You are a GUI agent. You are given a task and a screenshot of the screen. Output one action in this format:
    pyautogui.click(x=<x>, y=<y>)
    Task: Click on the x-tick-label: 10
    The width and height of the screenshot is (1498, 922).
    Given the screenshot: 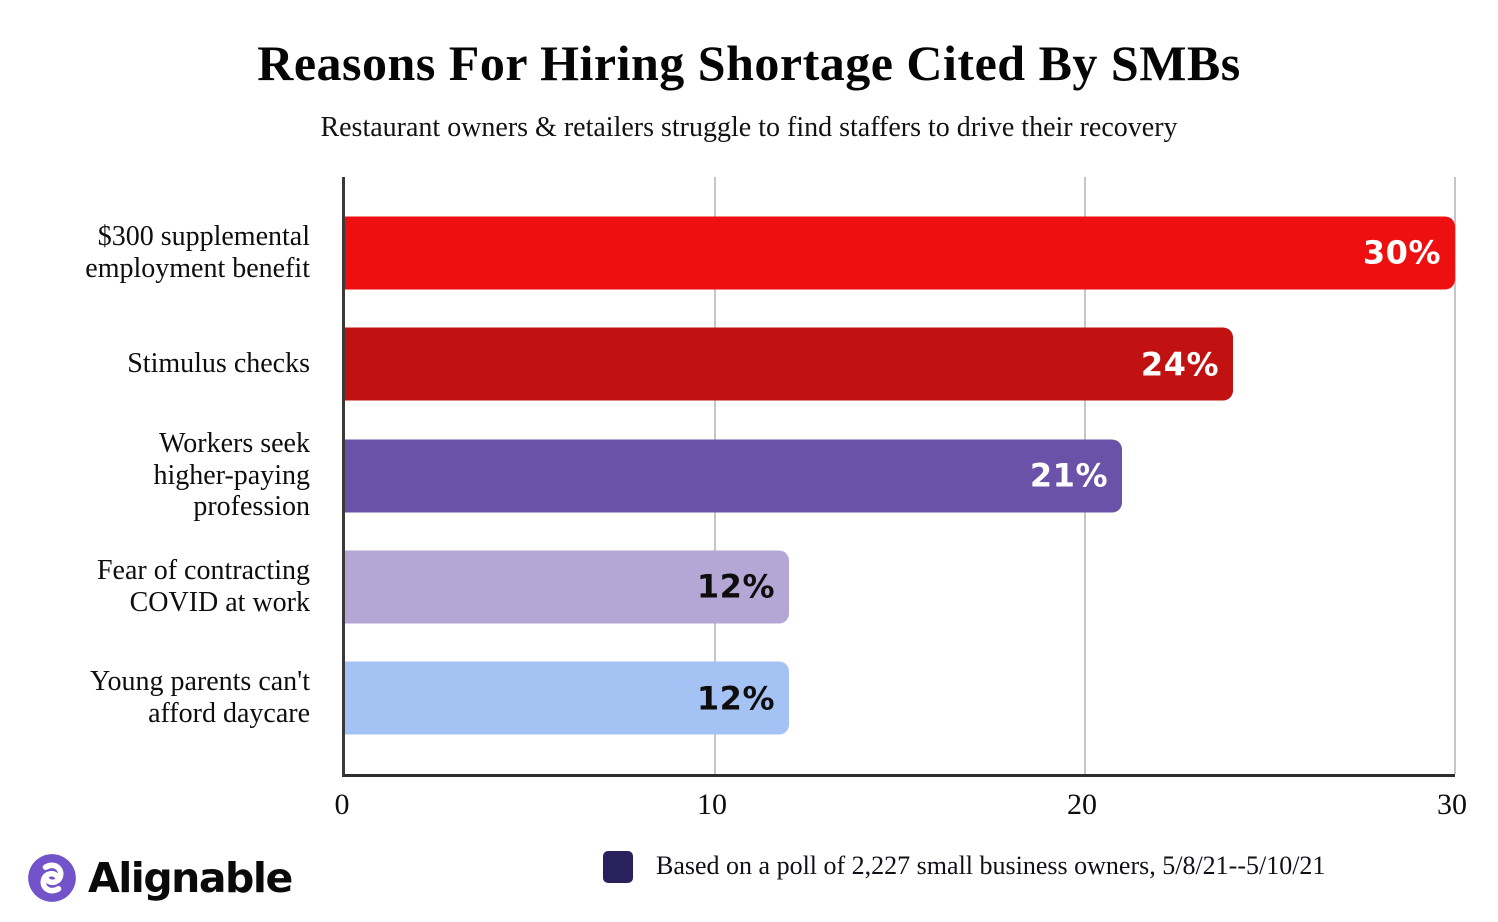 What is the action you would take?
    pyautogui.click(x=712, y=804)
    